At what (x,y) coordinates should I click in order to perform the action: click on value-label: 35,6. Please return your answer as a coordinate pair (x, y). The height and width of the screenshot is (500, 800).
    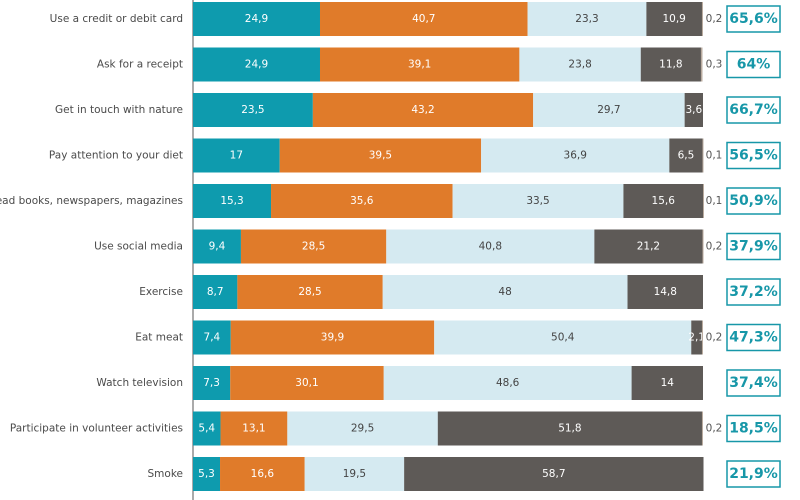
    Looking at the image, I should click on (362, 201).